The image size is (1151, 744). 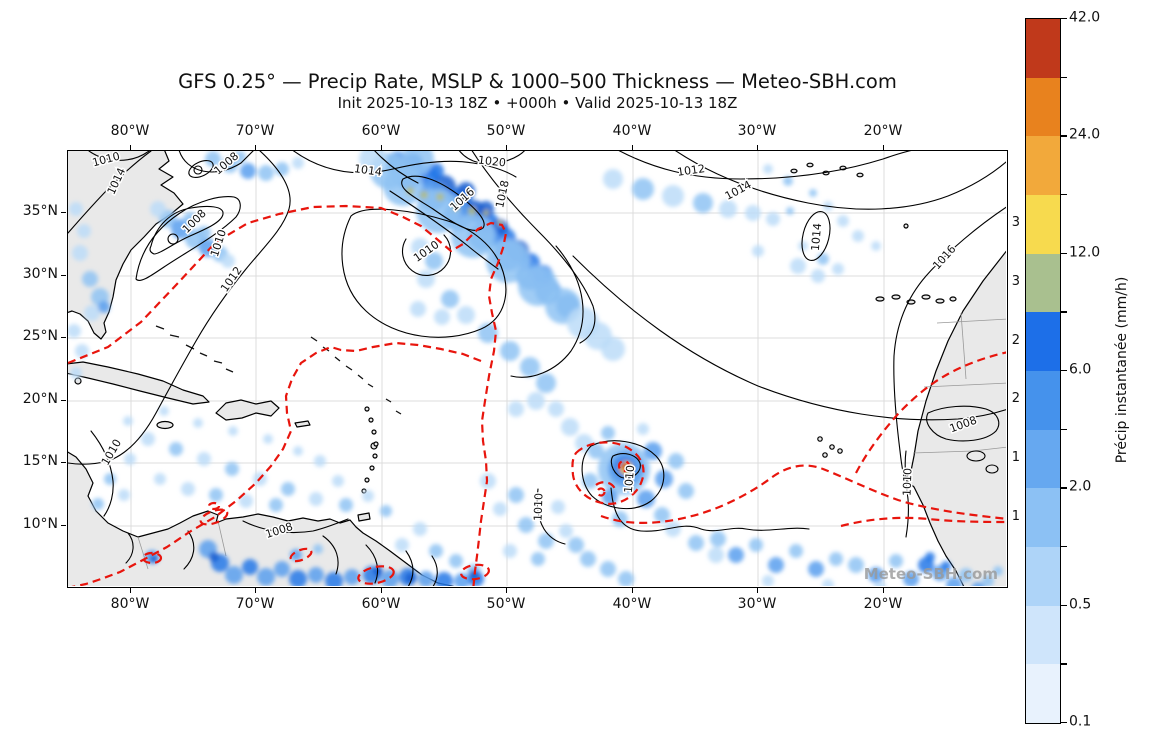 I want to click on lon-tick-label-bottom: 80°W, so click(x=130, y=604).